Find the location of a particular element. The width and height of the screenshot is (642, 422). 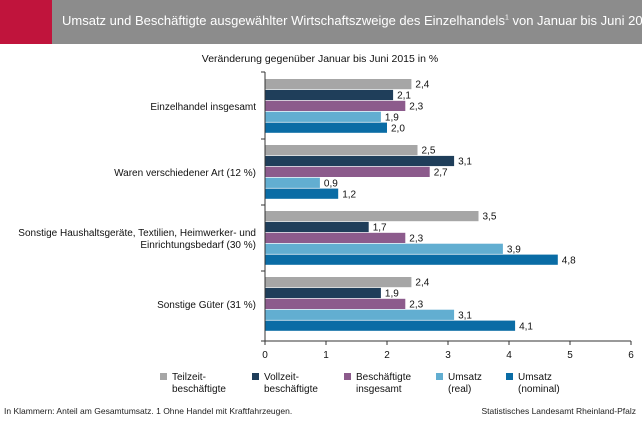

category-label: Einrichtungsbedarf (30 %) is located at coordinates (198, 245).